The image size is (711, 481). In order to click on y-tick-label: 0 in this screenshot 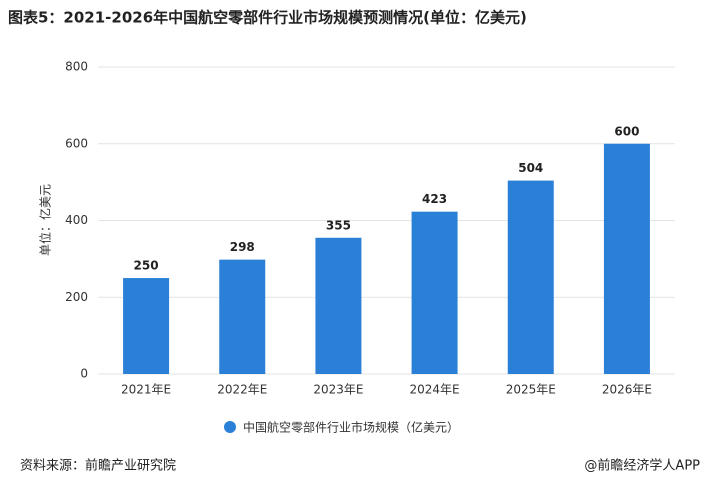, I will do `click(84, 374)`.